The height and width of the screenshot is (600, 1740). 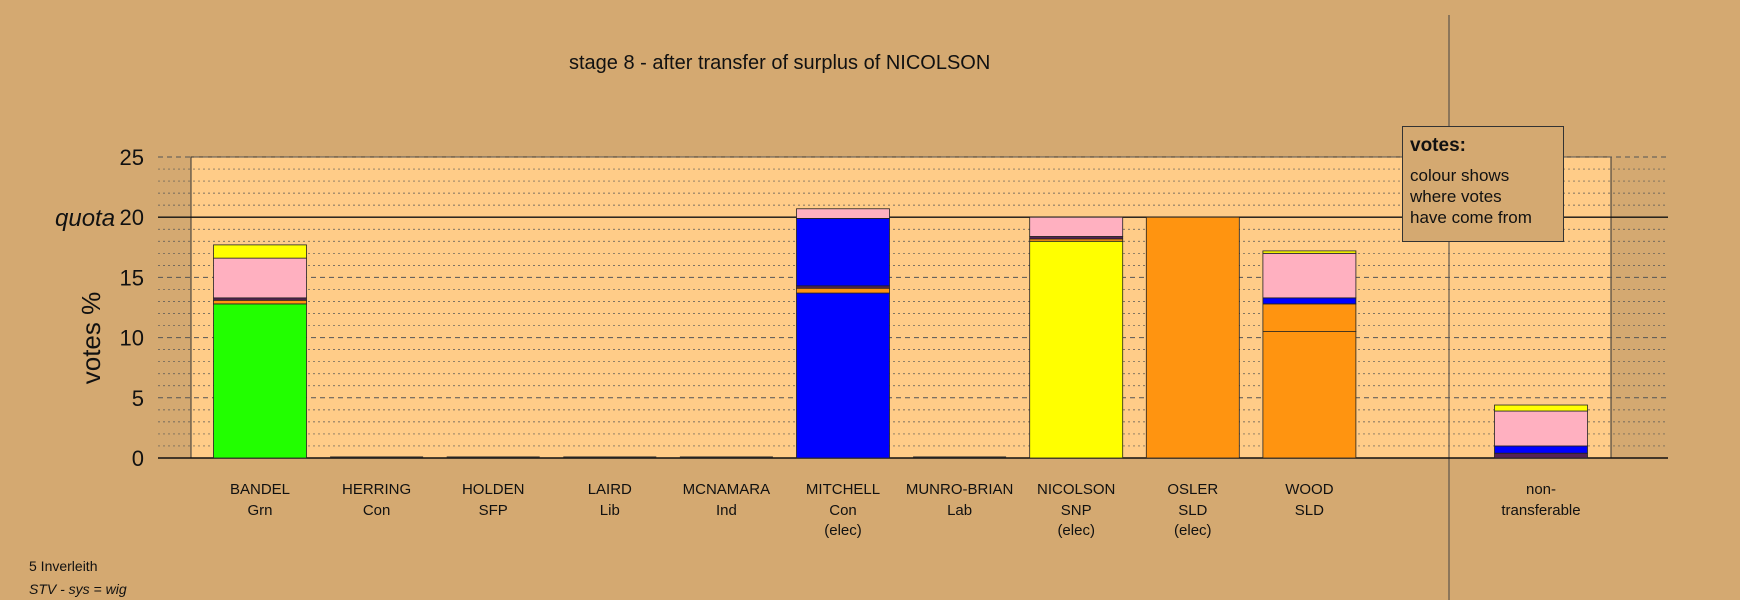 What do you see at coordinates (960, 457) in the screenshot?
I see `munro-brian-empty-bar` at bounding box center [960, 457].